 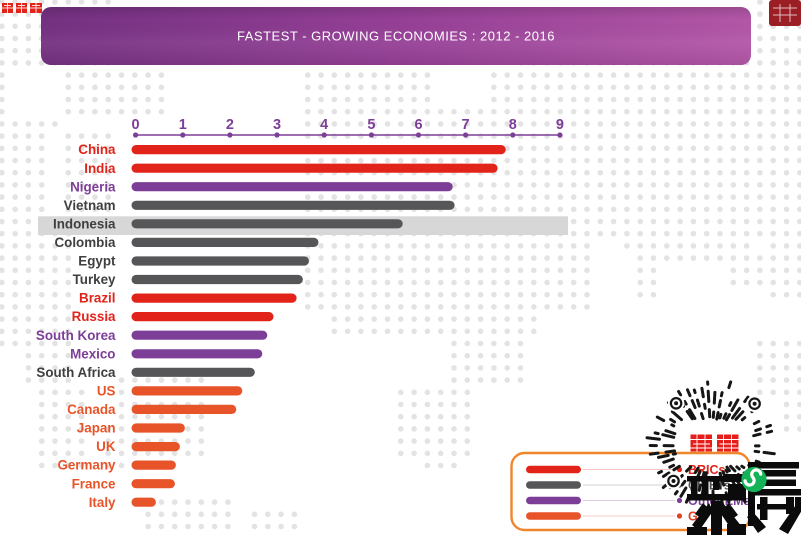 What do you see at coordinates (100, 168) in the screenshot?
I see `svg-text: India` at bounding box center [100, 168].